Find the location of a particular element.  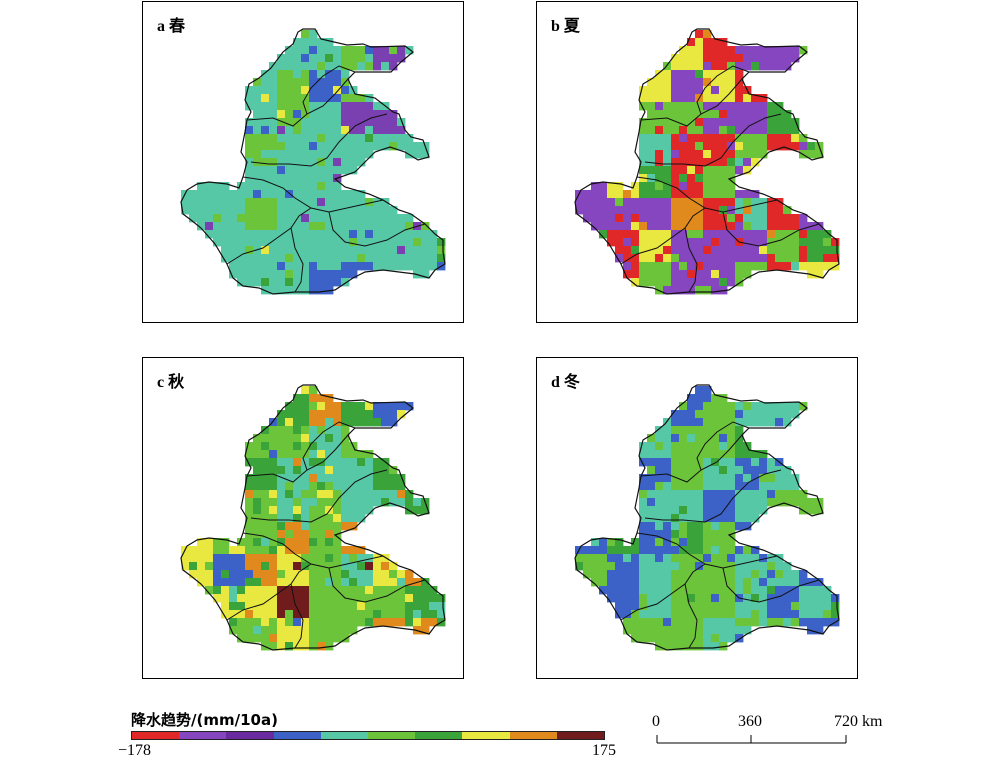

scale-bar: 0 360 720 km is located at coordinates (774, 733).